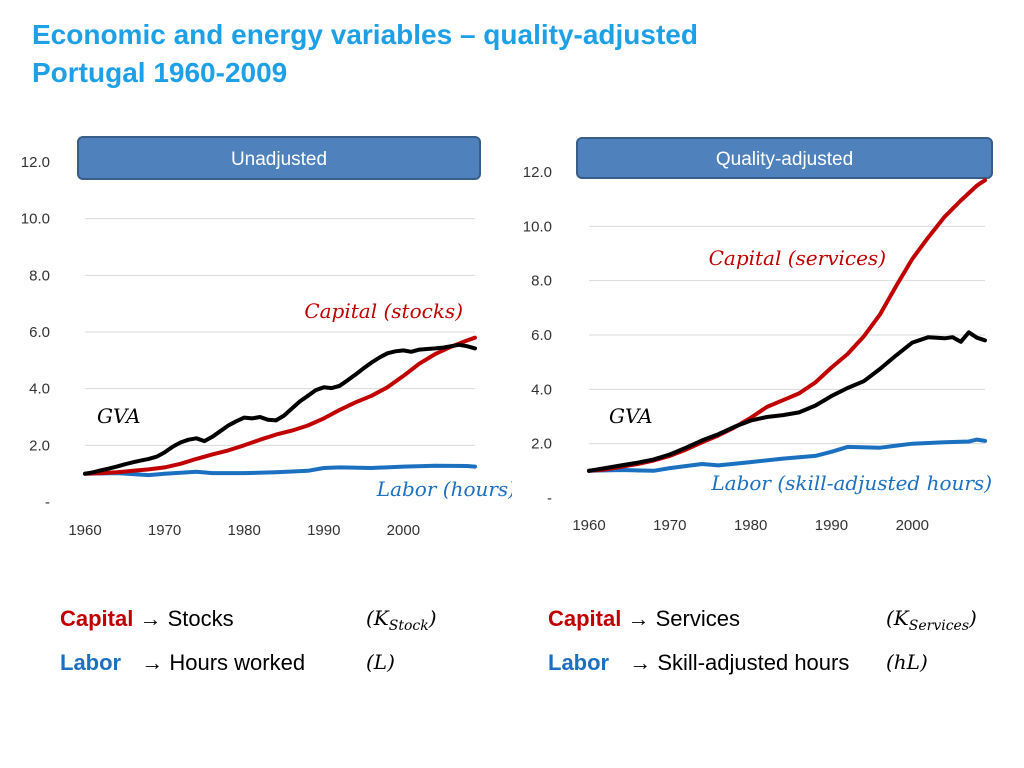 This screenshot has height=768, width=1024. I want to click on legend-right-labor-word: Labor, so click(579, 662).